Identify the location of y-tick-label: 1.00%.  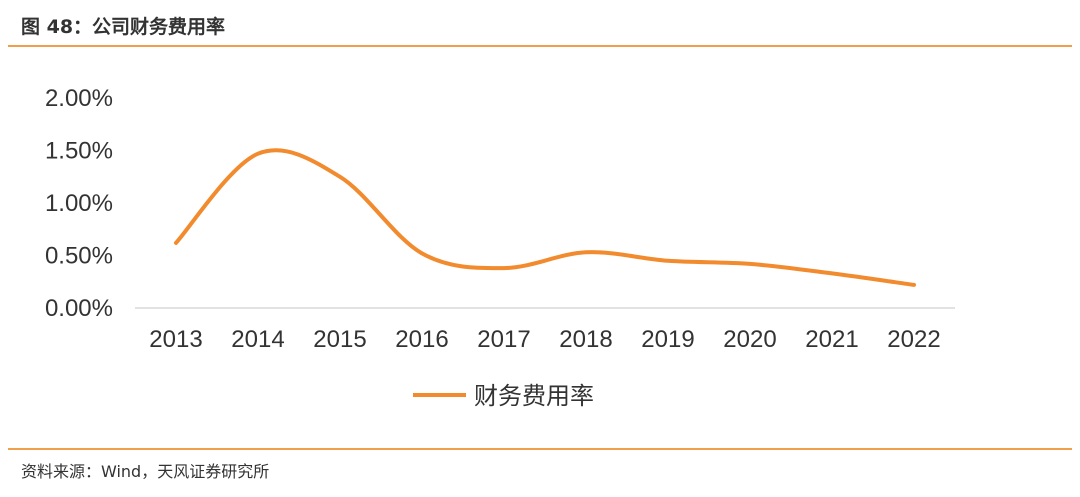
(79, 203).